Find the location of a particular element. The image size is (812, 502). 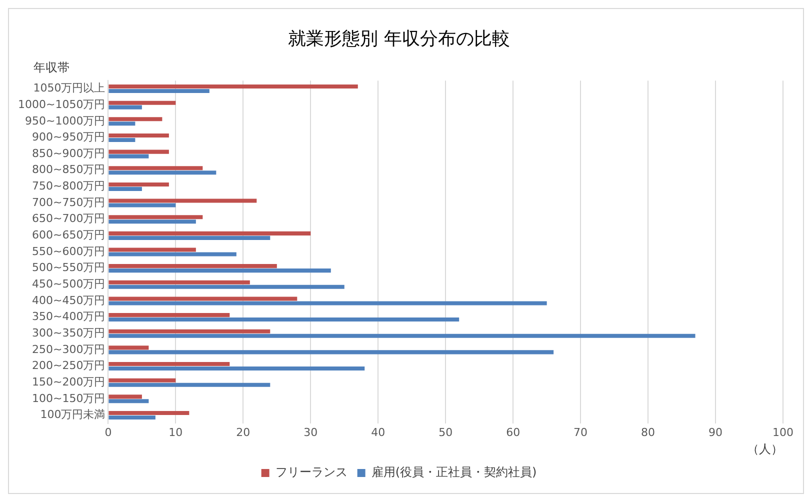

legend-label: フリーランス is located at coordinates (311, 472).